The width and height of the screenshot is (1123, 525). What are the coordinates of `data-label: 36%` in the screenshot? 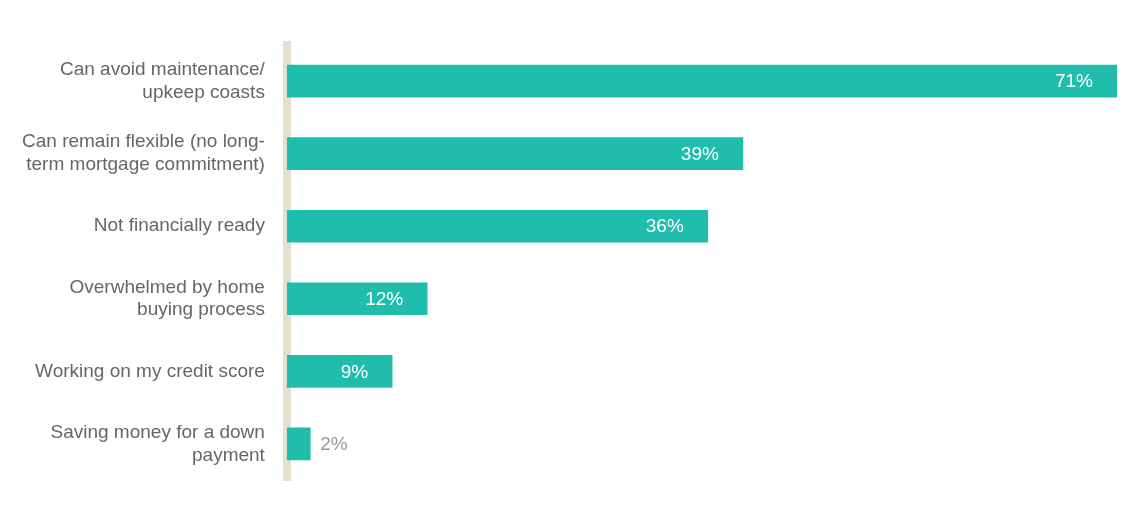 It's located at (664, 226).